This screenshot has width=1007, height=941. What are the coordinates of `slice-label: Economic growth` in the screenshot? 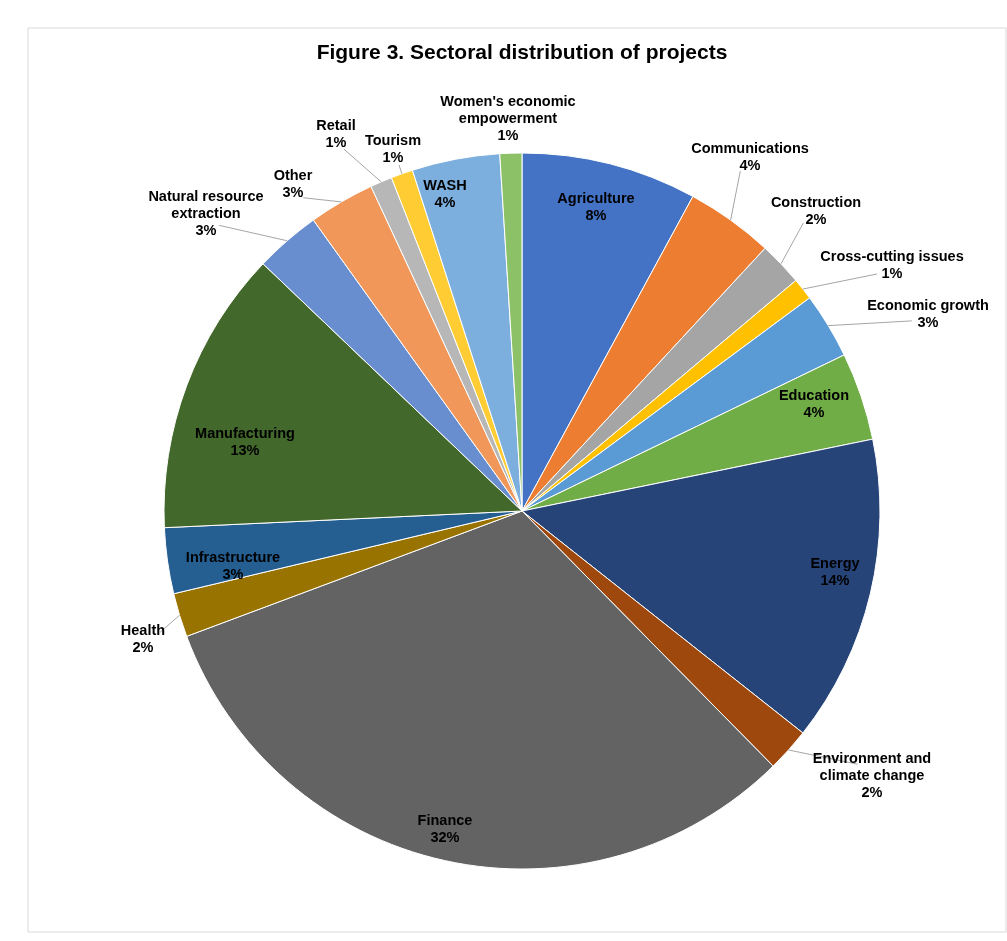 It's located at (928, 304).